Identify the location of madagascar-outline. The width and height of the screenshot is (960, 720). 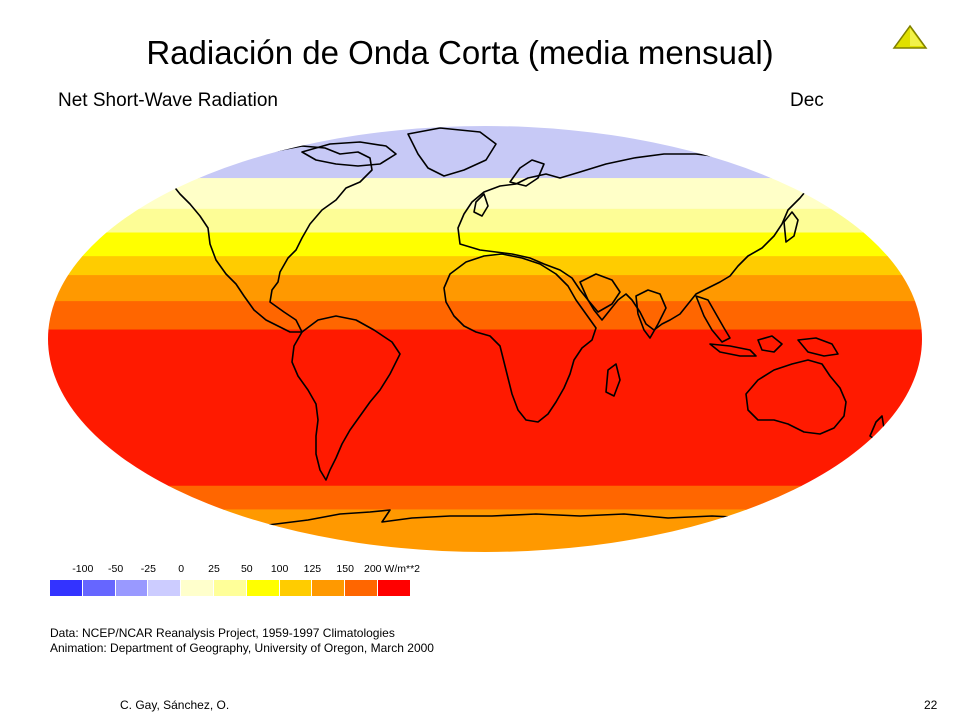
(613, 380).